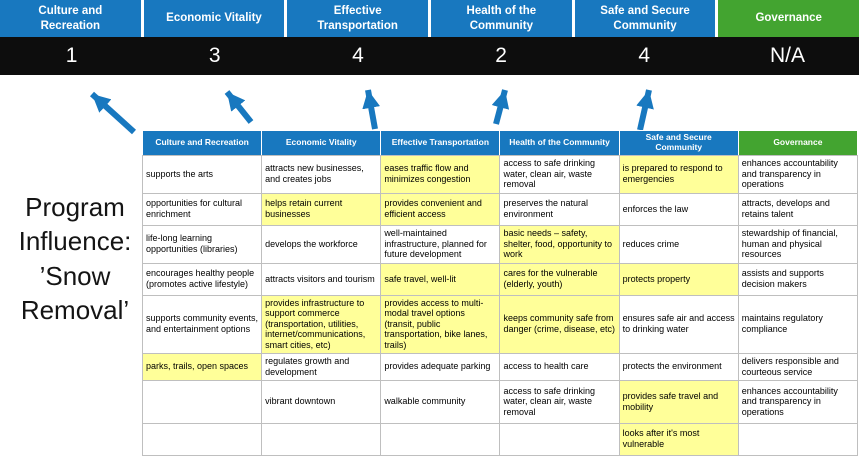 This screenshot has height=465, width=859. Describe the element at coordinates (321, 244) in the screenshot. I see `table-cell: develops the workforce` at that location.